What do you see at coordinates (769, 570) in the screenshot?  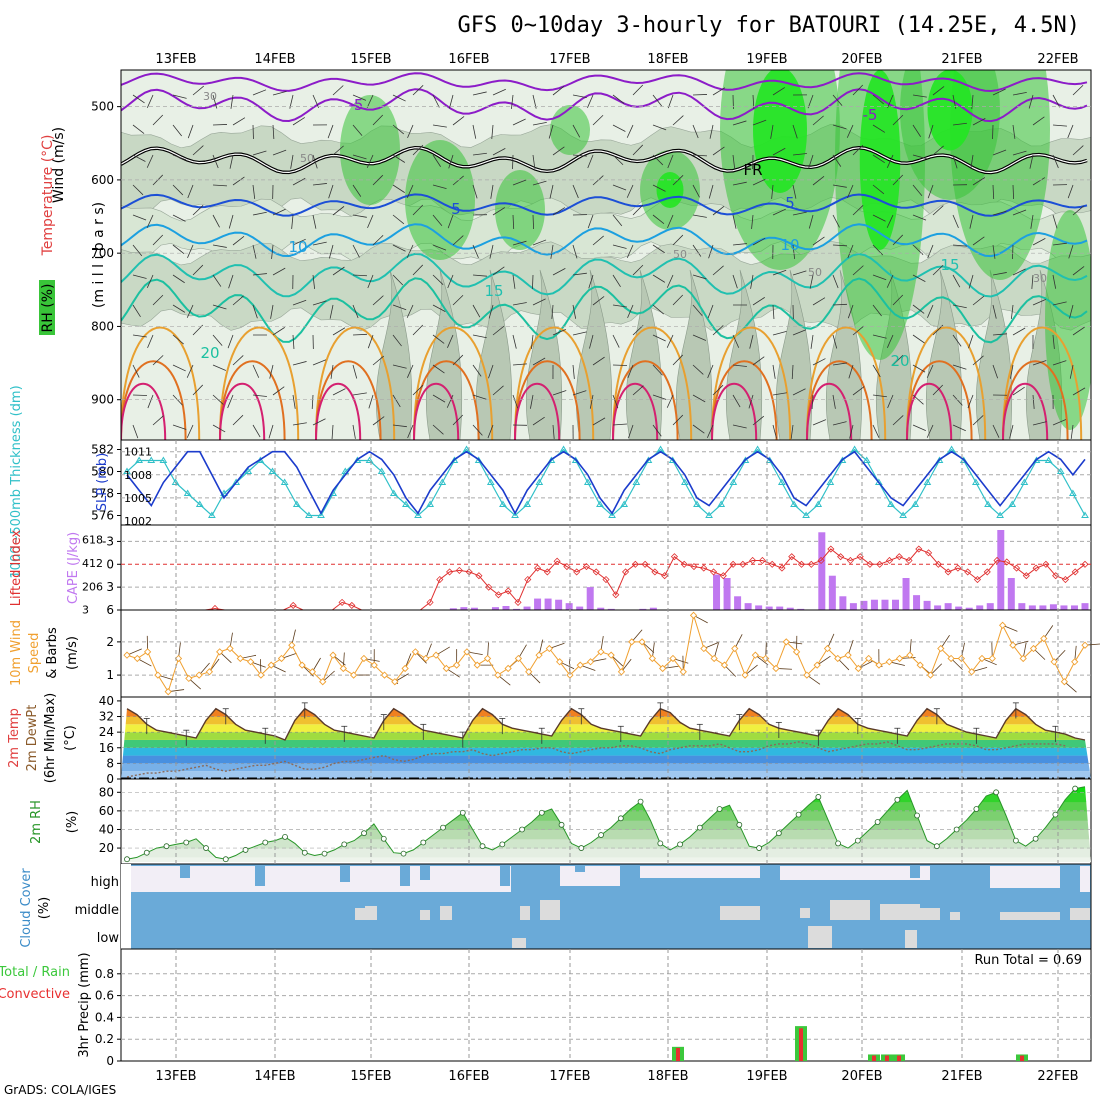 I see `cape-bars` at bounding box center [769, 570].